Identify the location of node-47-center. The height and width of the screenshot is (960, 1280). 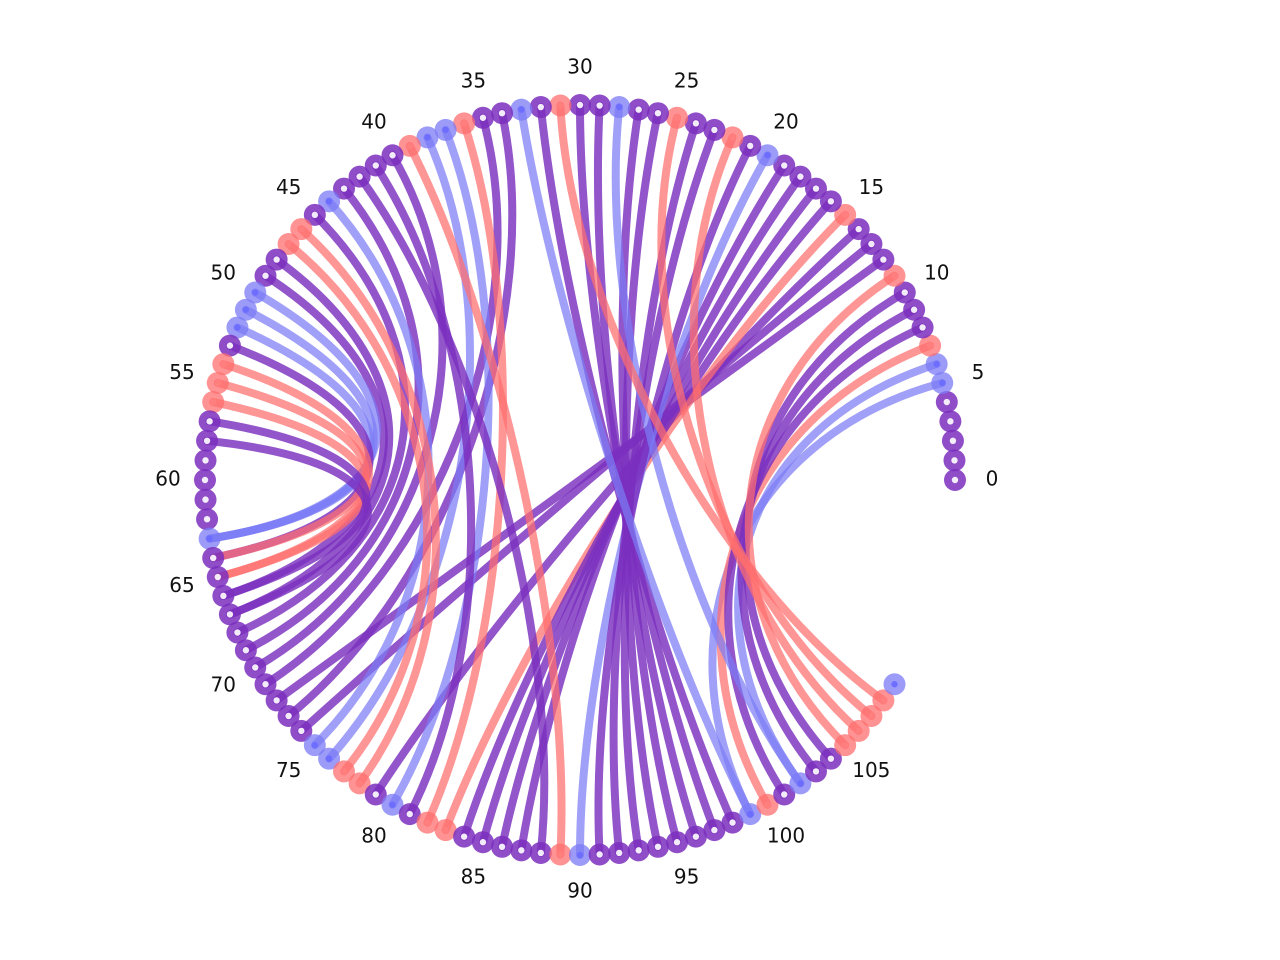
(288, 244).